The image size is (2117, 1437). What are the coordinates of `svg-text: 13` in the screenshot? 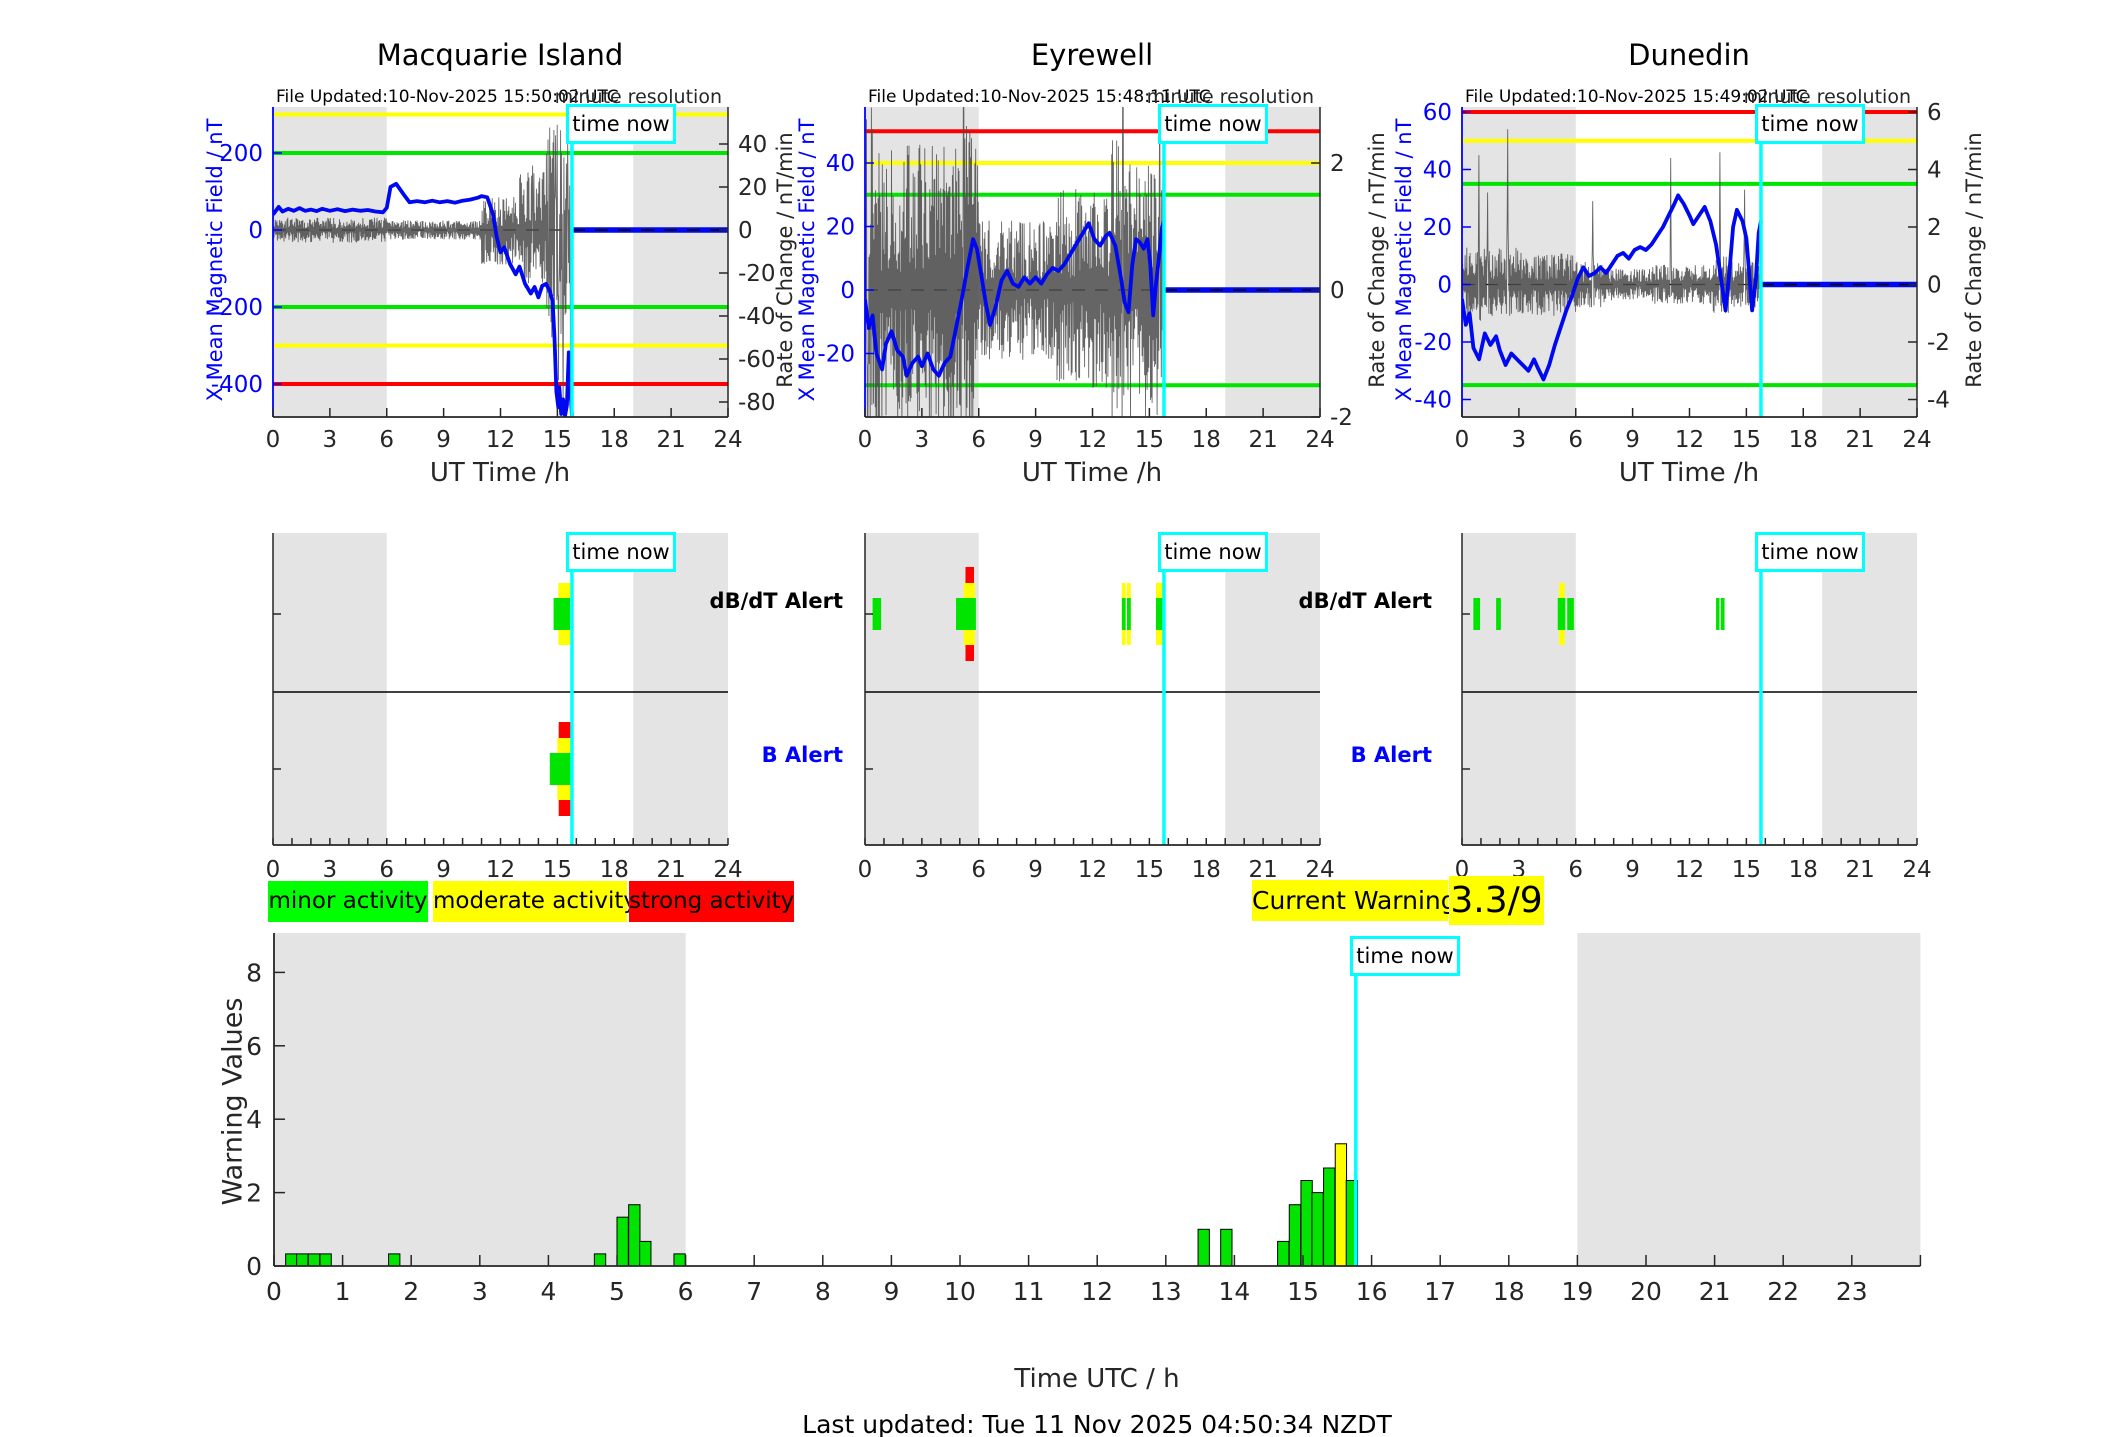 It's located at (1166, 1291).